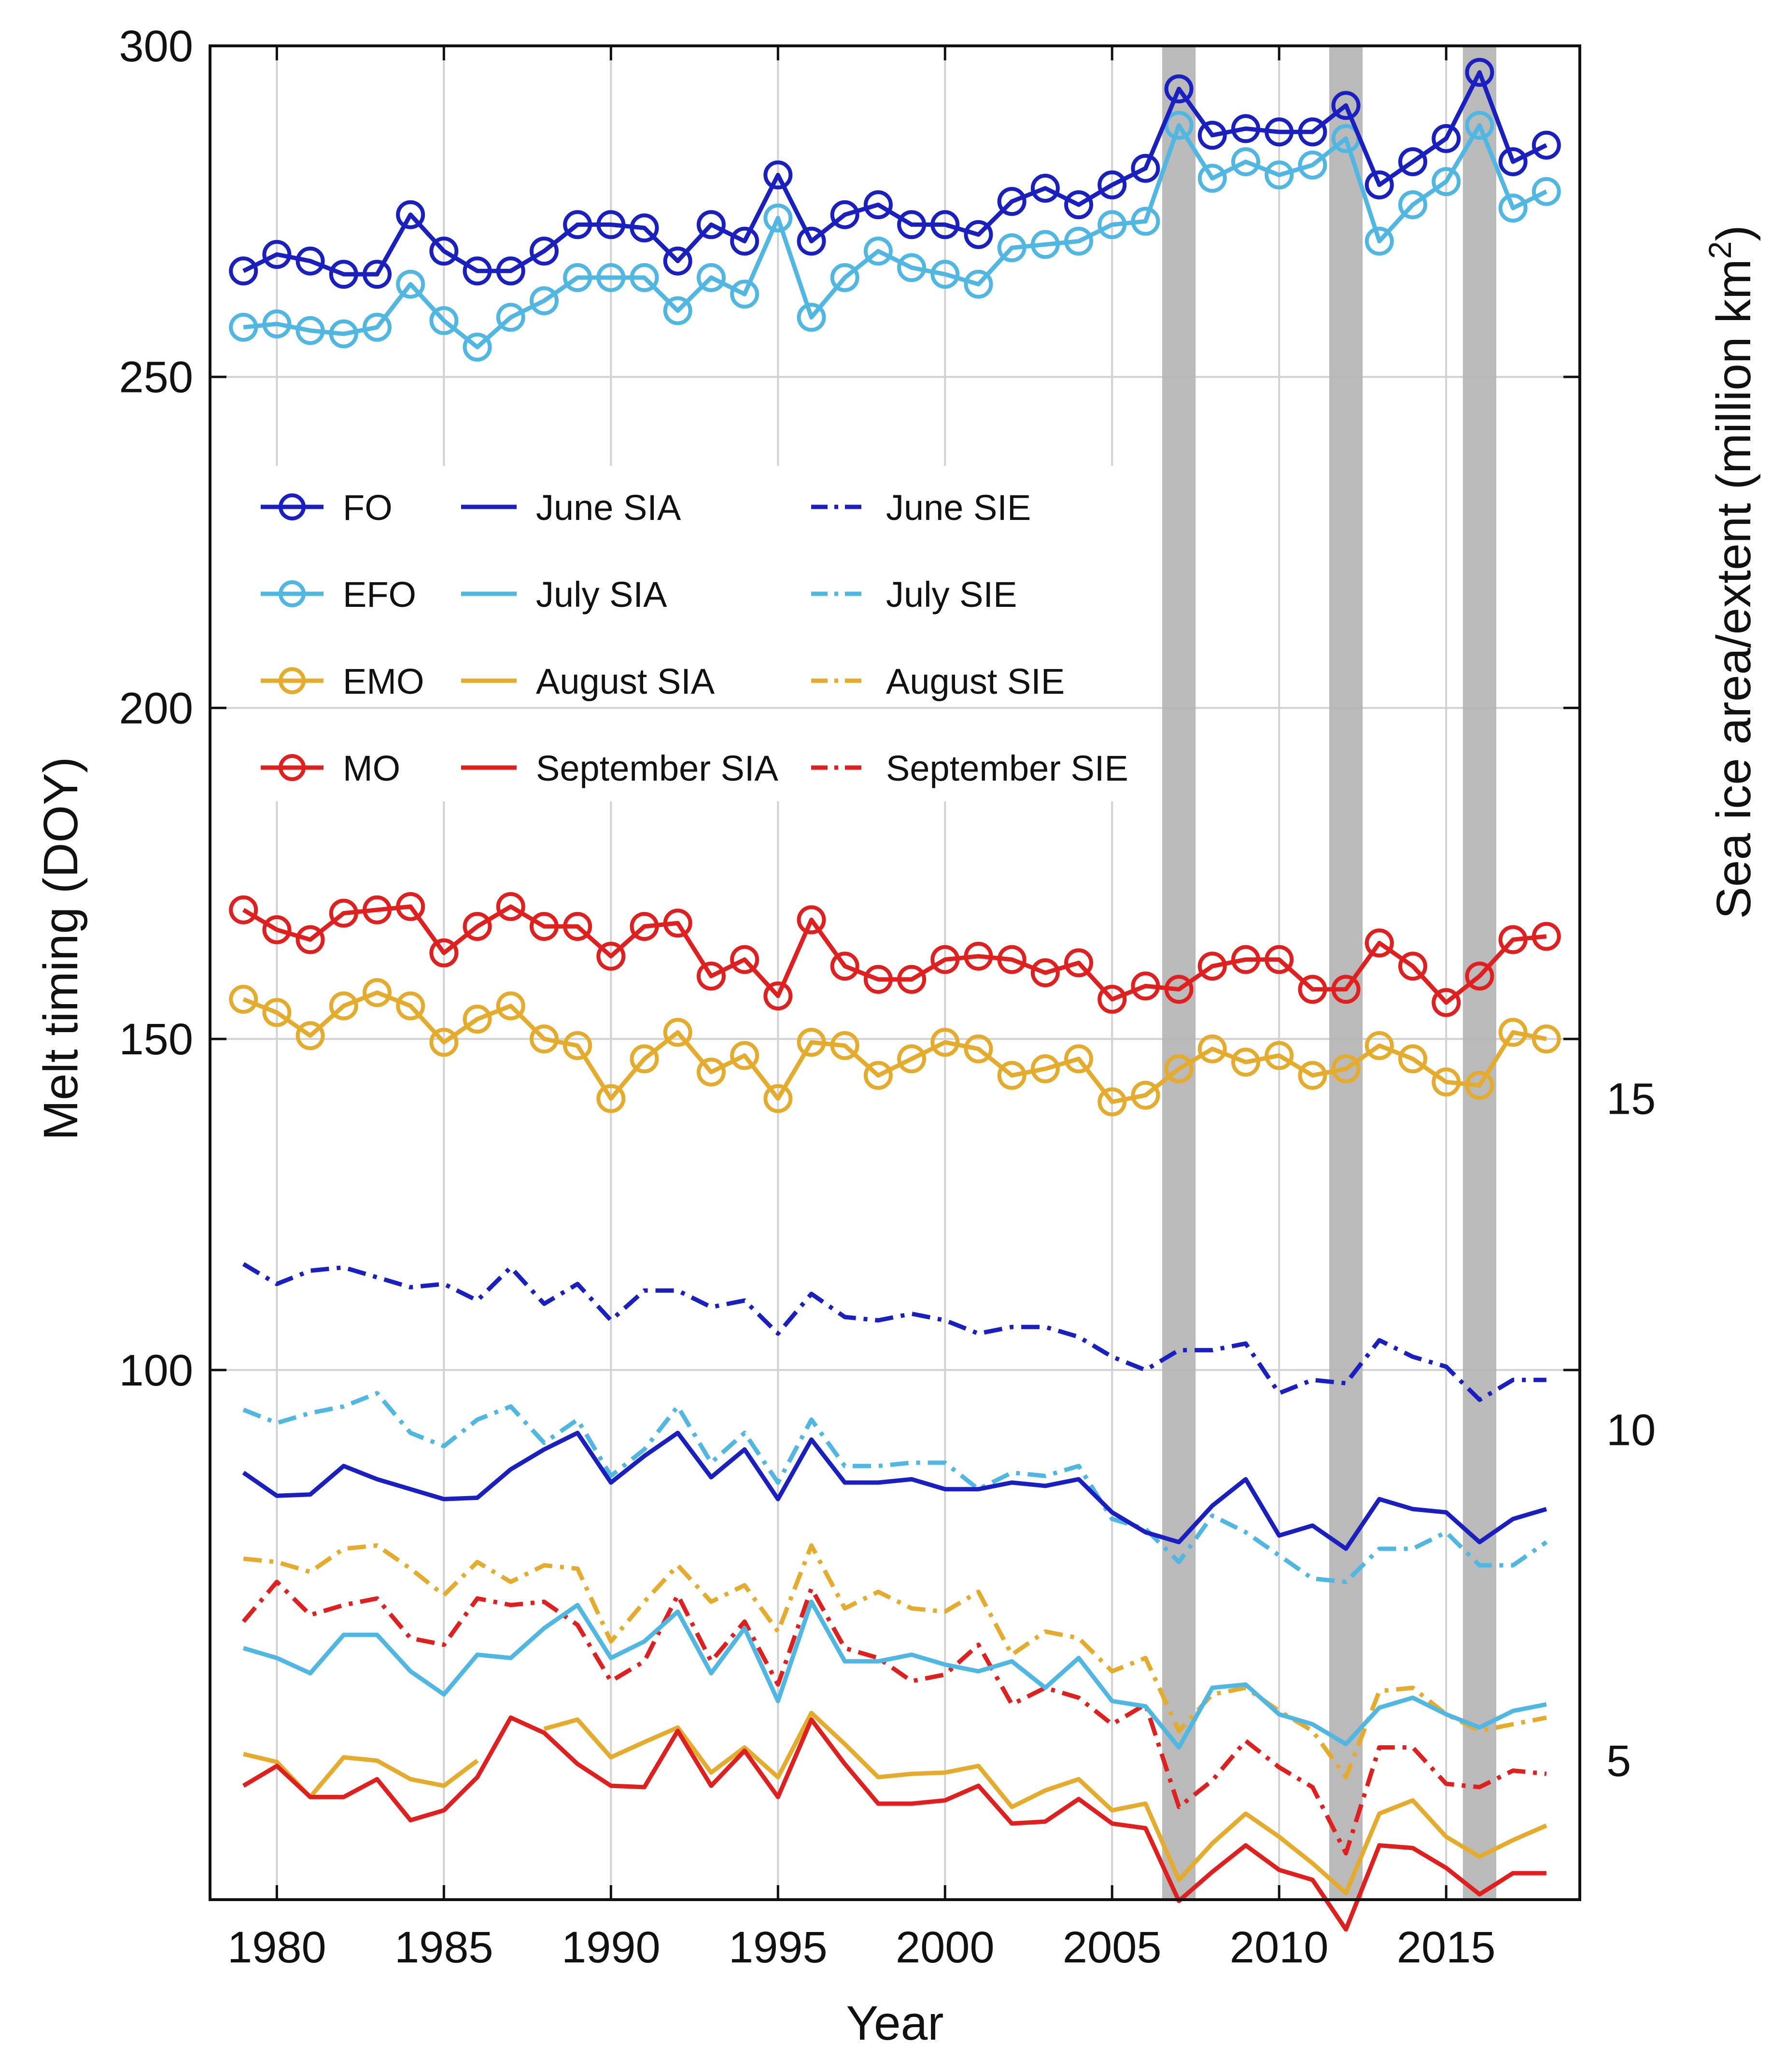 The image size is (1771, 2072). Describe the element at coordinates (156, 1039) in the screenshot. I see `y-left-tick-label: 150` at that location.